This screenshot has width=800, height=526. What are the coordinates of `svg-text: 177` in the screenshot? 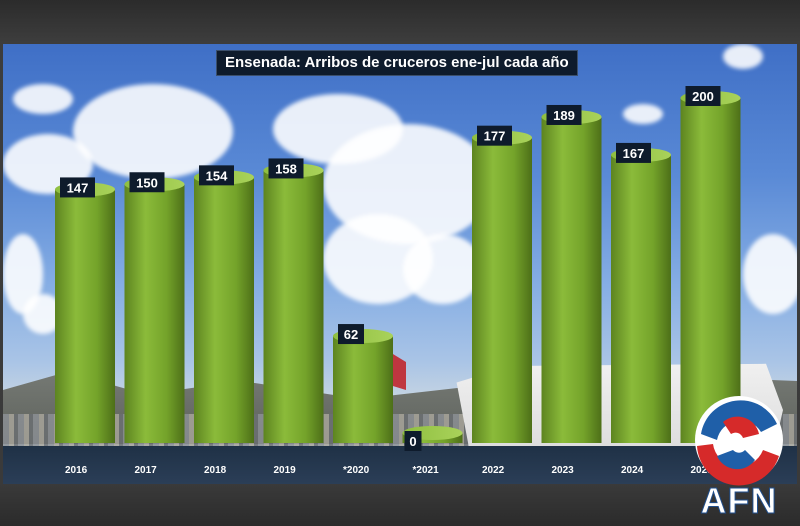 It's located at (495, 136).